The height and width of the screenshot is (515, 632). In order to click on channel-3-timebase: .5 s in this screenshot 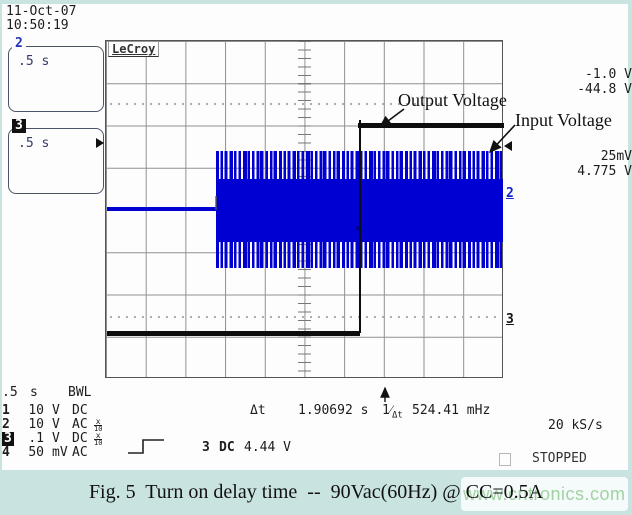, I will do `click(34, 143)`.